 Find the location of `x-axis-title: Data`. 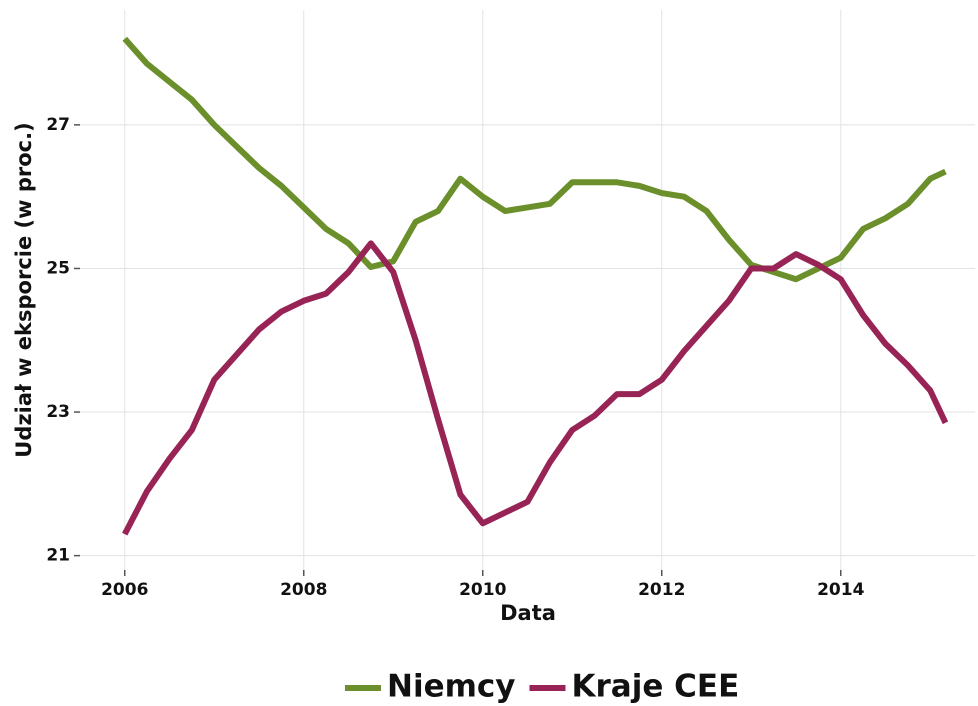

x-axis-title: Data is located at coordinates (528, 613).